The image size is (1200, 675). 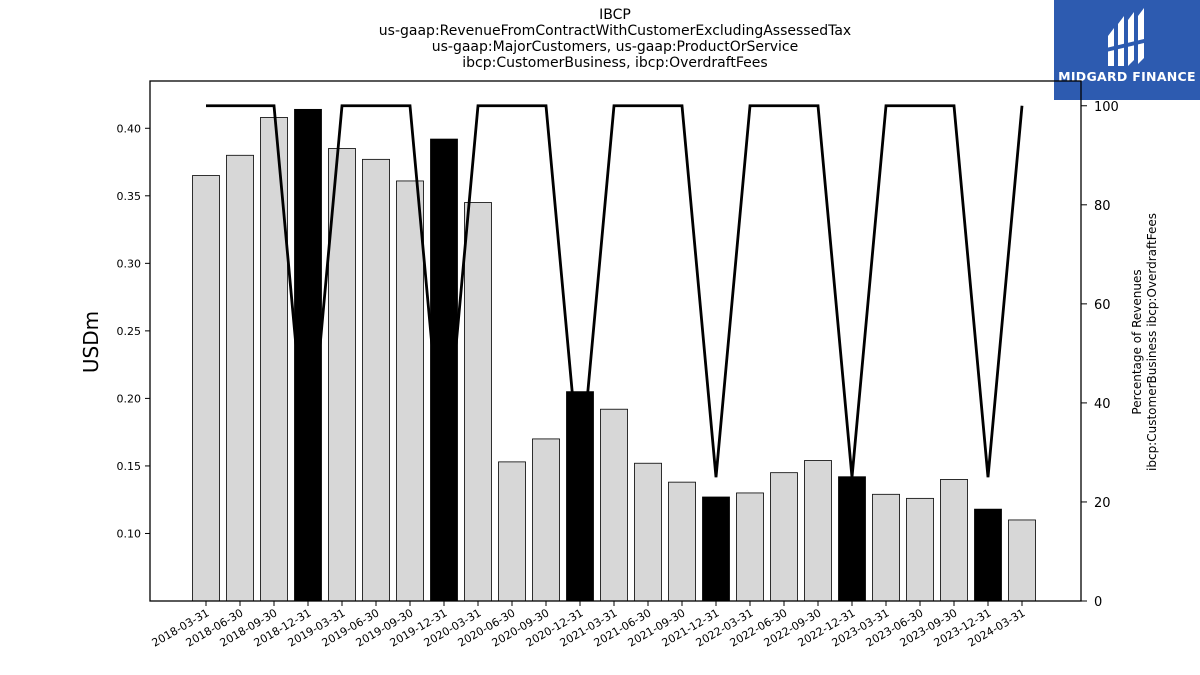 What do you see at coordinates (1102, 305) in the screenshot?
I see `y-right-tick-label: 60` at bounding box center [1102, 305].